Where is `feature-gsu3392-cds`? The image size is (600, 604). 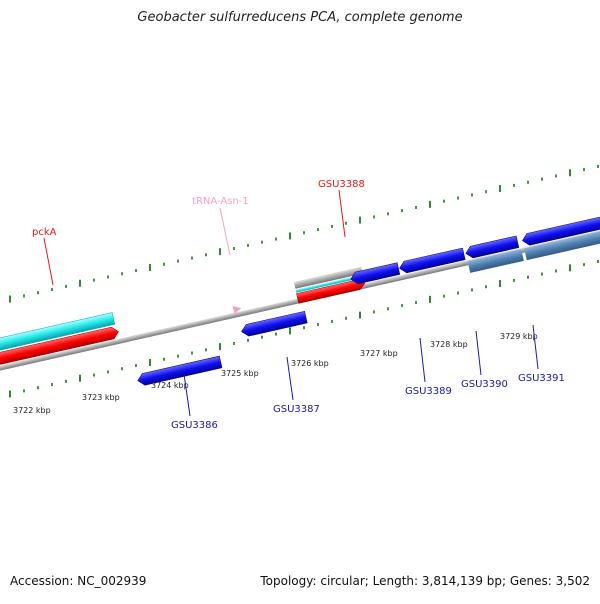 feature-gsu3392-cds is located at coordinates (560, 230).